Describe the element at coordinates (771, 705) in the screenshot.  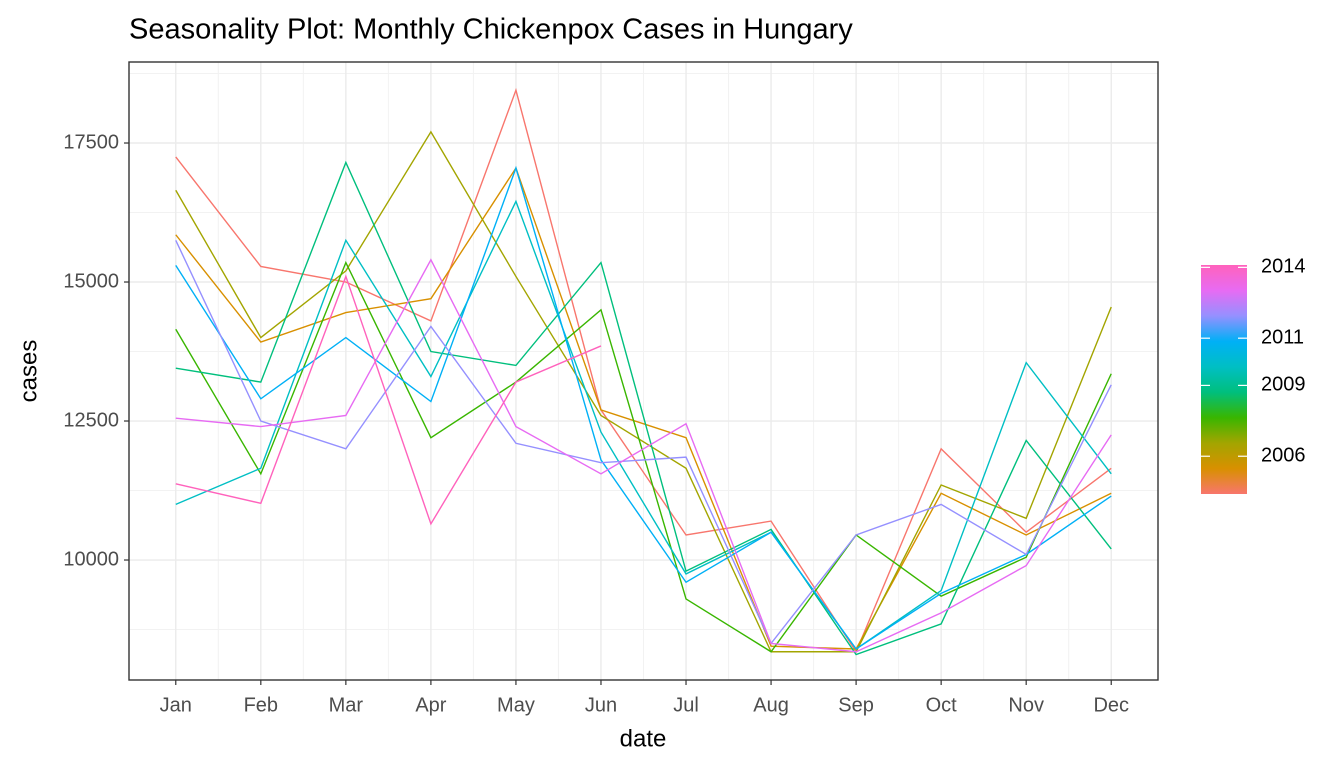
I see `x-tick-label: Aug` at that location.